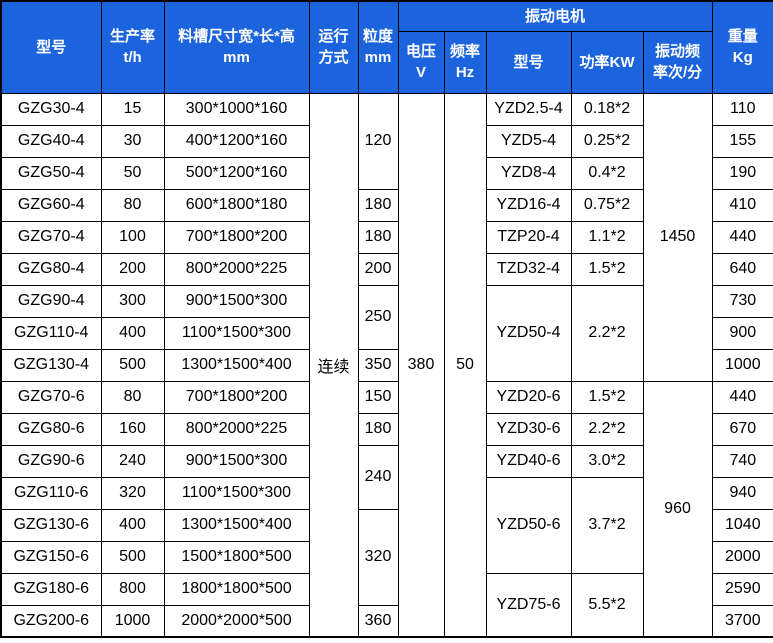  I want to click on cell-particle-size: 360, so click(378, 621).